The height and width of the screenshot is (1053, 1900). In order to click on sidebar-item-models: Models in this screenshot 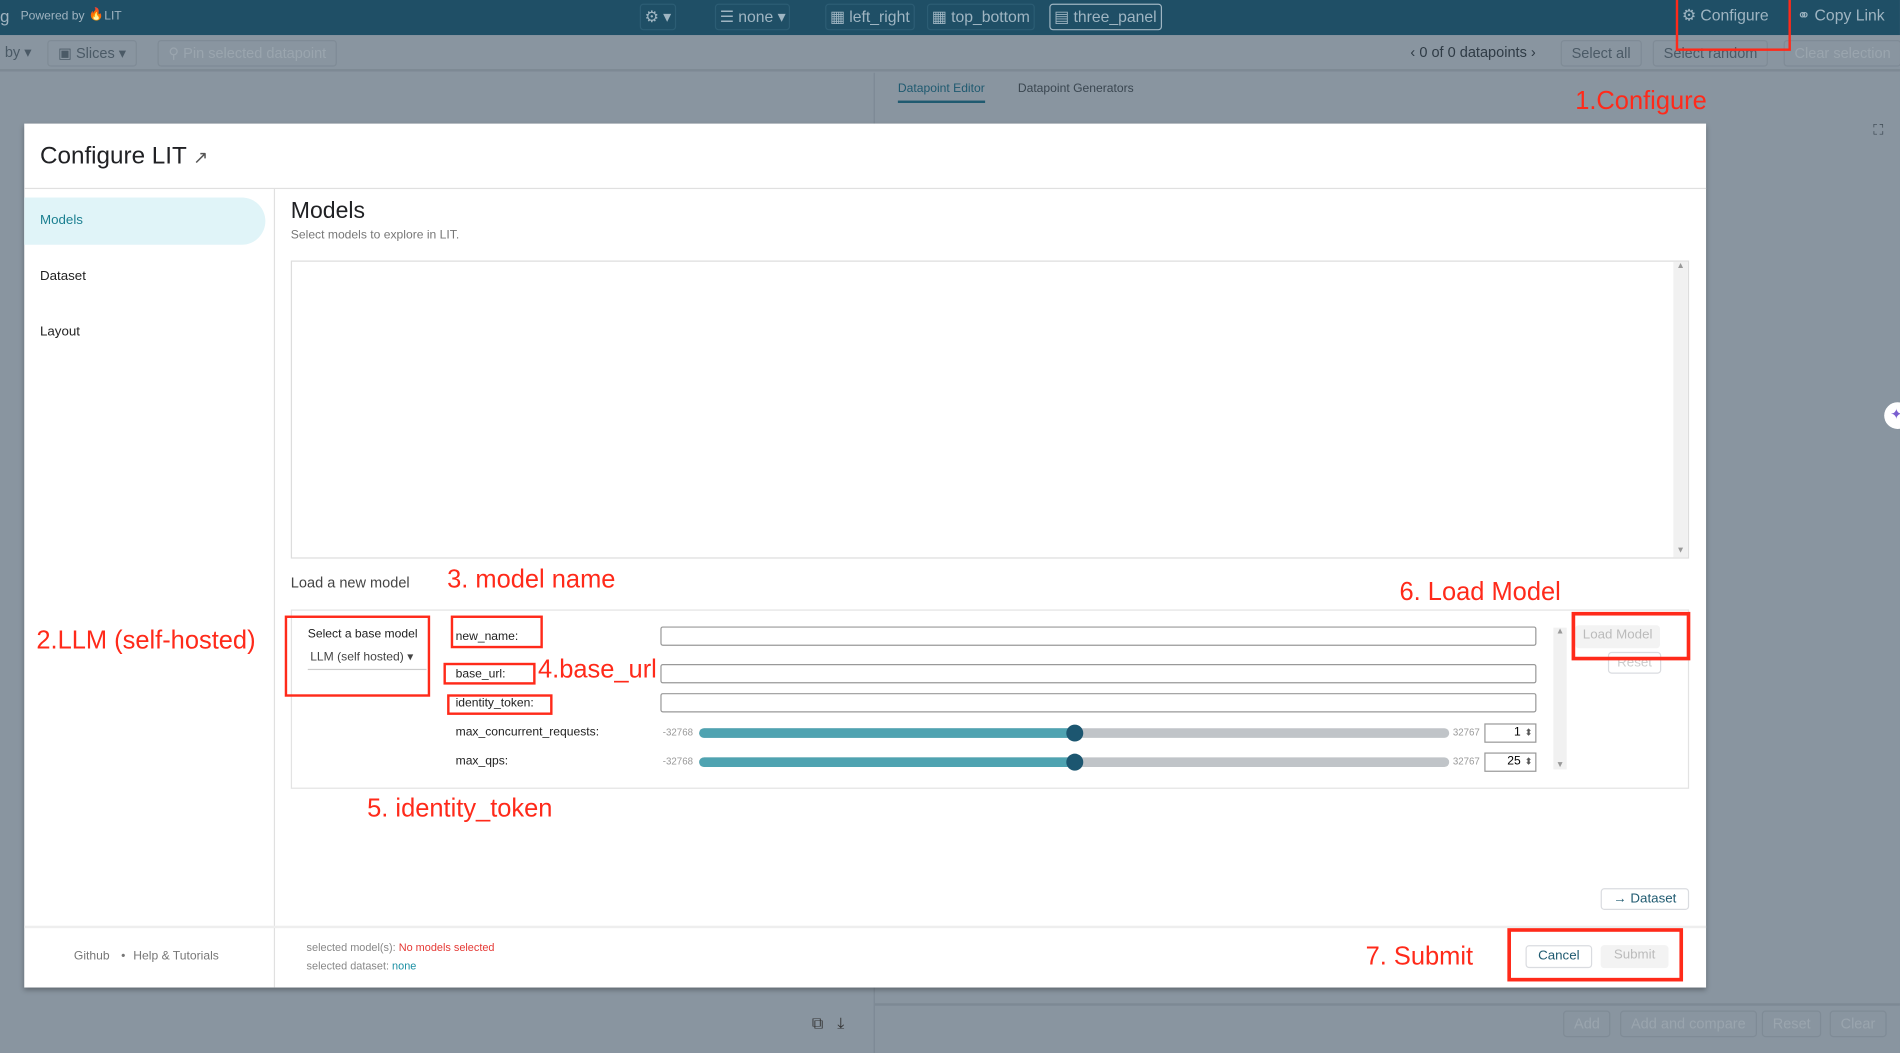, I will do `click(145, 221)`.